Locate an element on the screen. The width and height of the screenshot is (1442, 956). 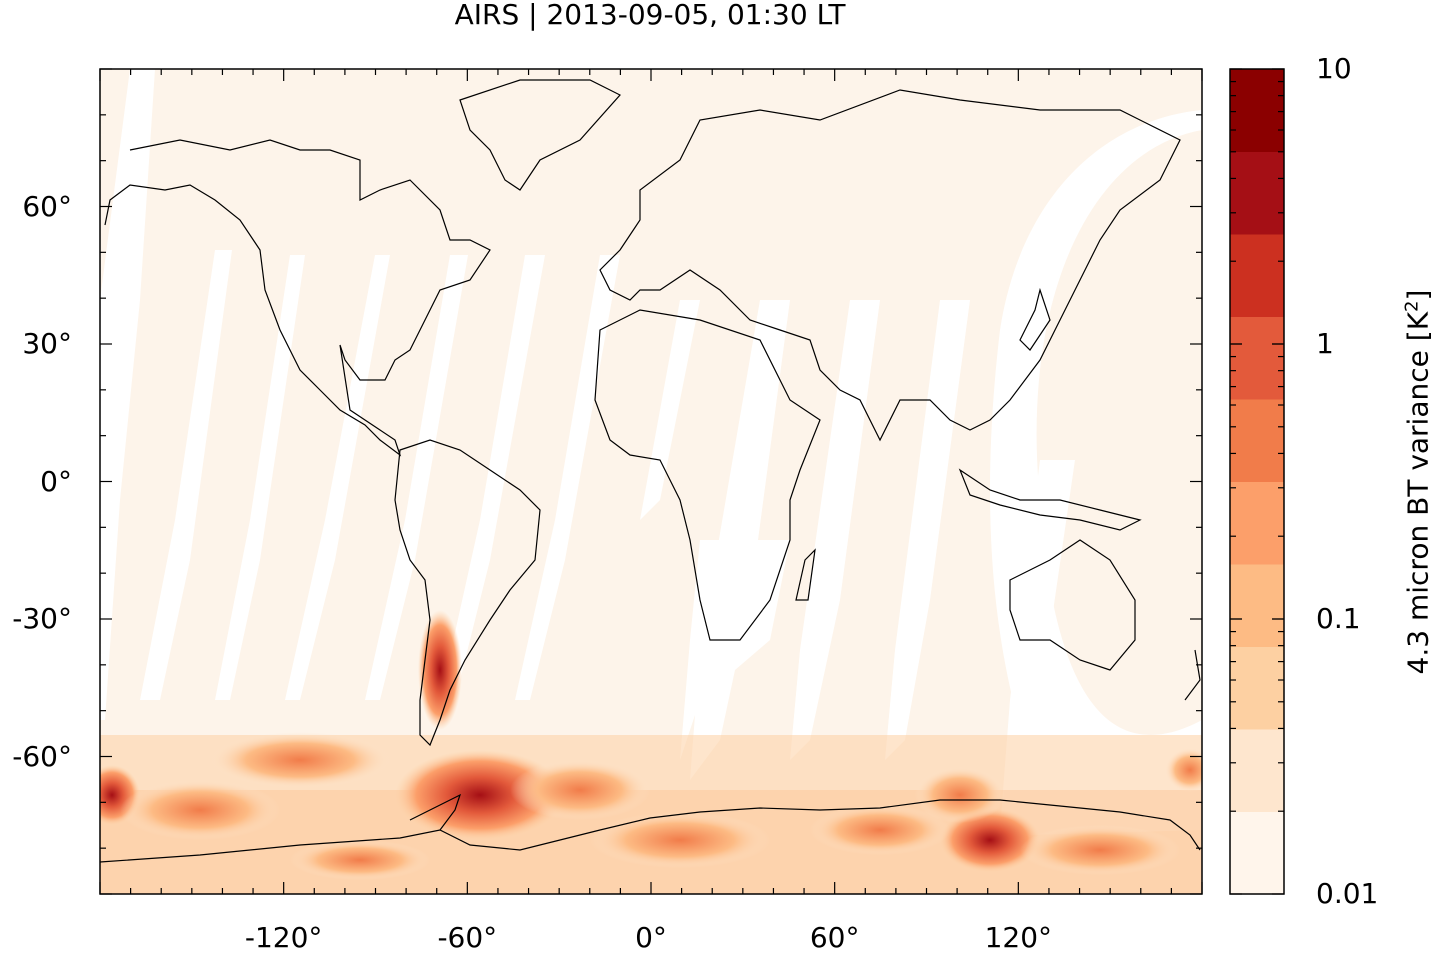
lon-tick-label: -120° is located at coordinates (283, 937).